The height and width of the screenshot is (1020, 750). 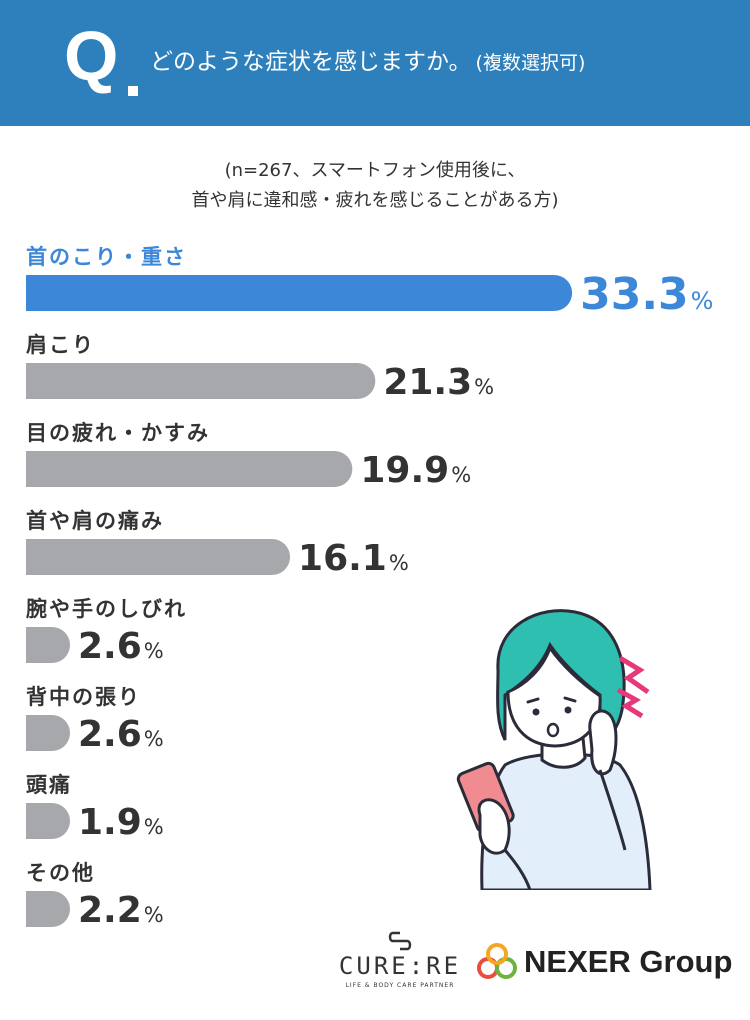 I want to click on q-dot, so click(x=133, y=91).